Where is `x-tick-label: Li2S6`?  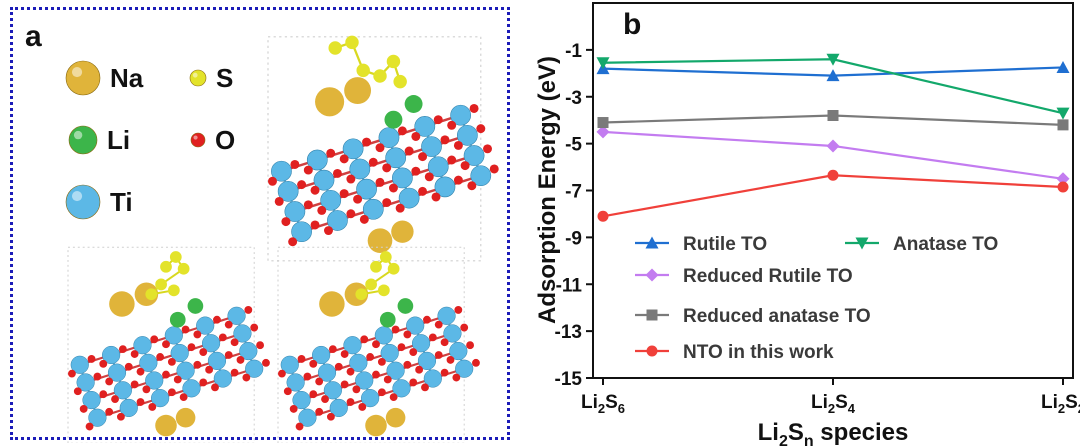 x-tick-label: Li2S6 is located at coordinates (603, 404).